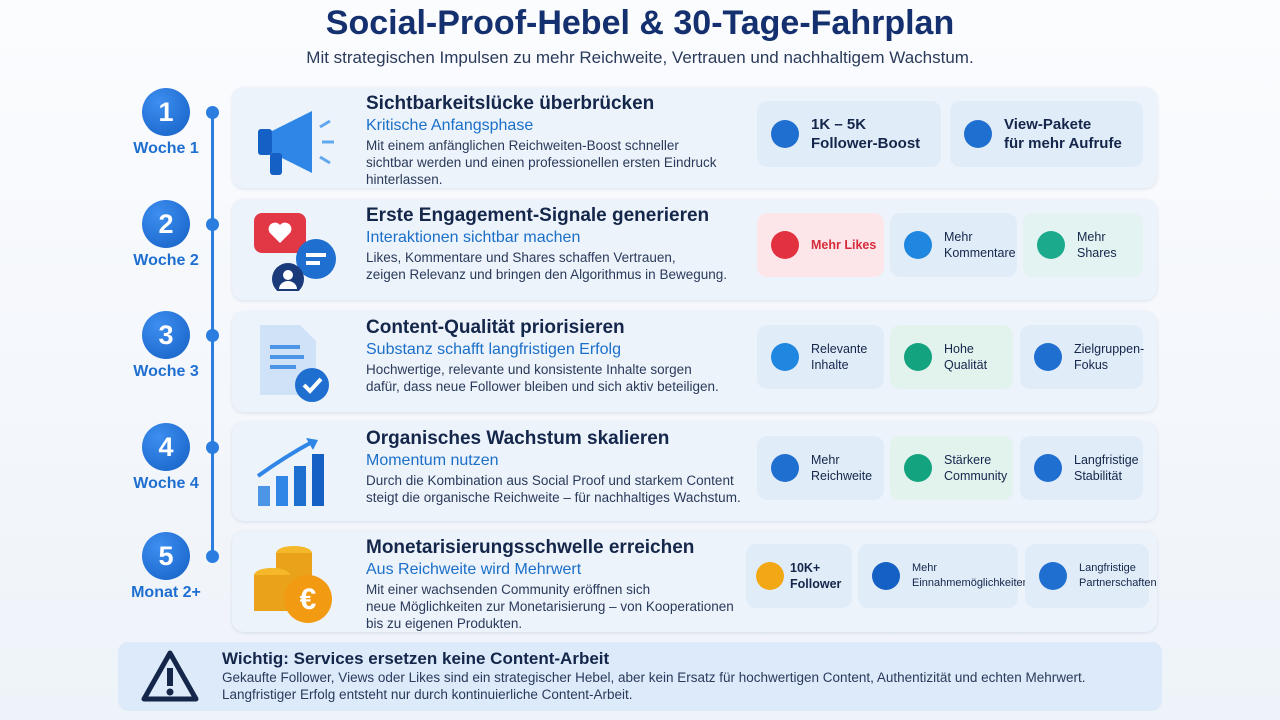 The image size is (1280, 720). I want to click on step-period: Woche 4, so click(166, 483).